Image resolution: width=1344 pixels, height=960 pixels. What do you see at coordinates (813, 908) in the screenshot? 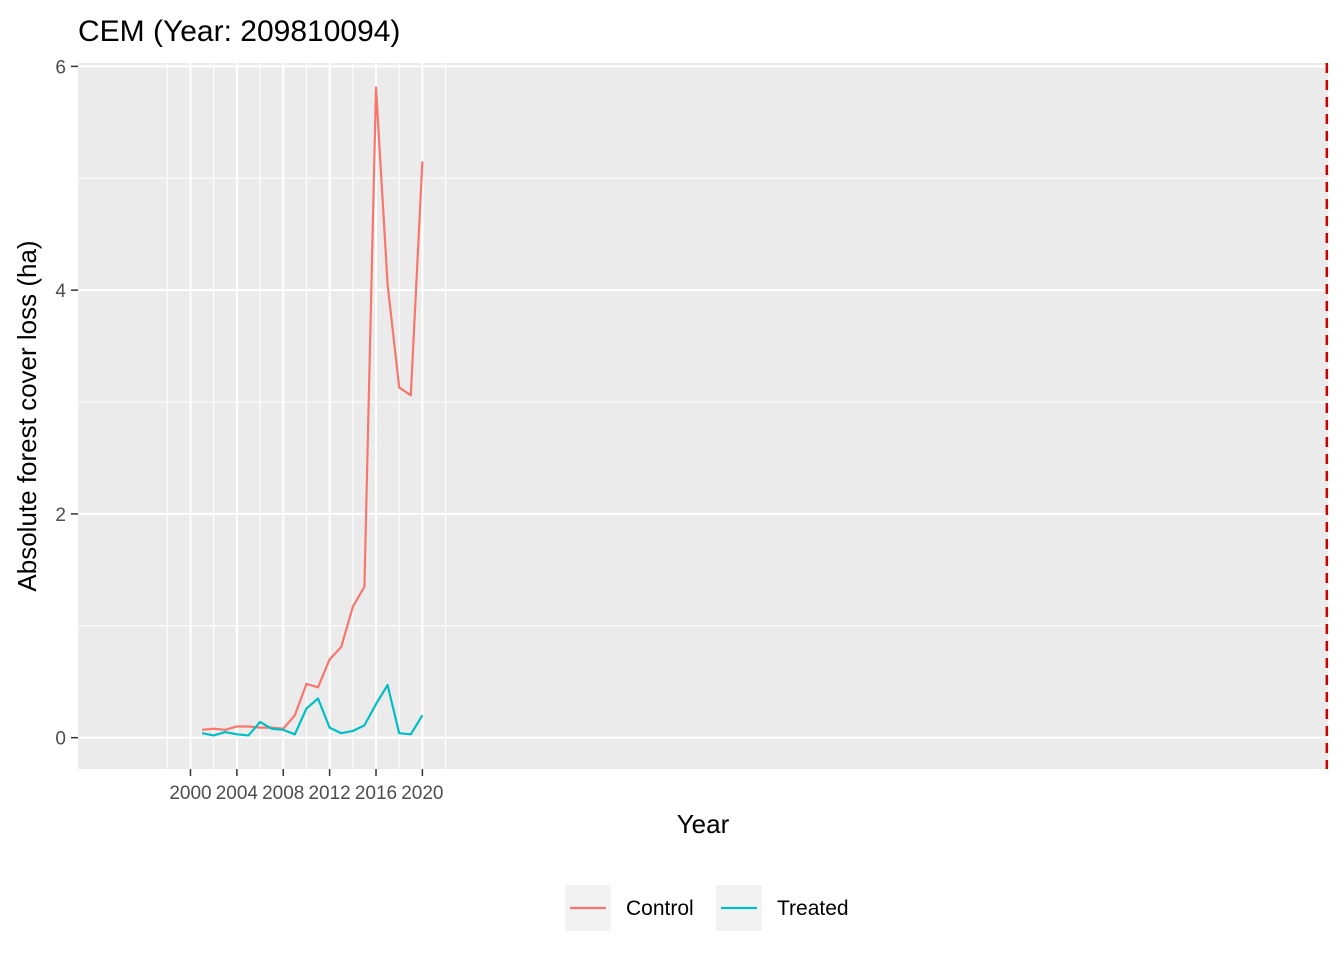
I see `legend-label-treated: Treated` at bounding box center [813, 908].